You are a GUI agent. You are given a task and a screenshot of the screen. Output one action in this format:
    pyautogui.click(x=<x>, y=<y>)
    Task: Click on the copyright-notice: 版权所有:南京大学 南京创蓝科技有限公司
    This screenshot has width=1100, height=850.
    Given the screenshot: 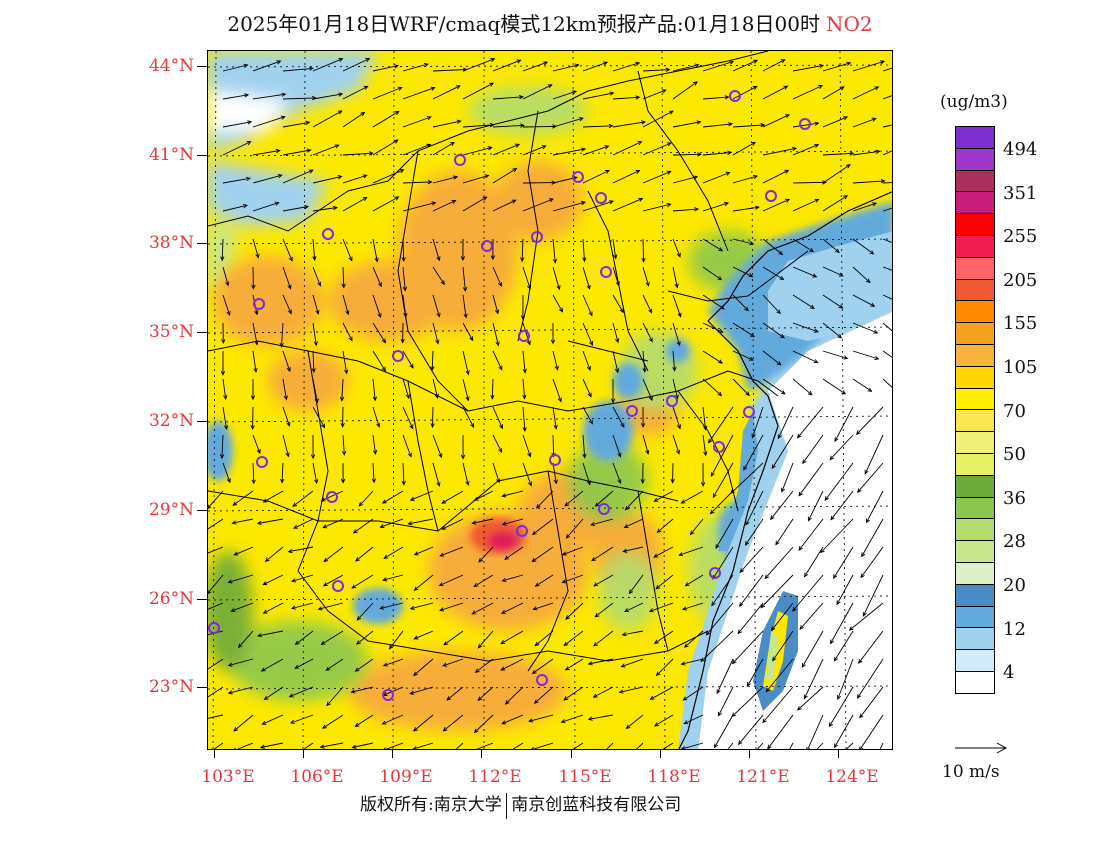 What is the action you would take?
    pyautogui.click(x=520, y=804)
    